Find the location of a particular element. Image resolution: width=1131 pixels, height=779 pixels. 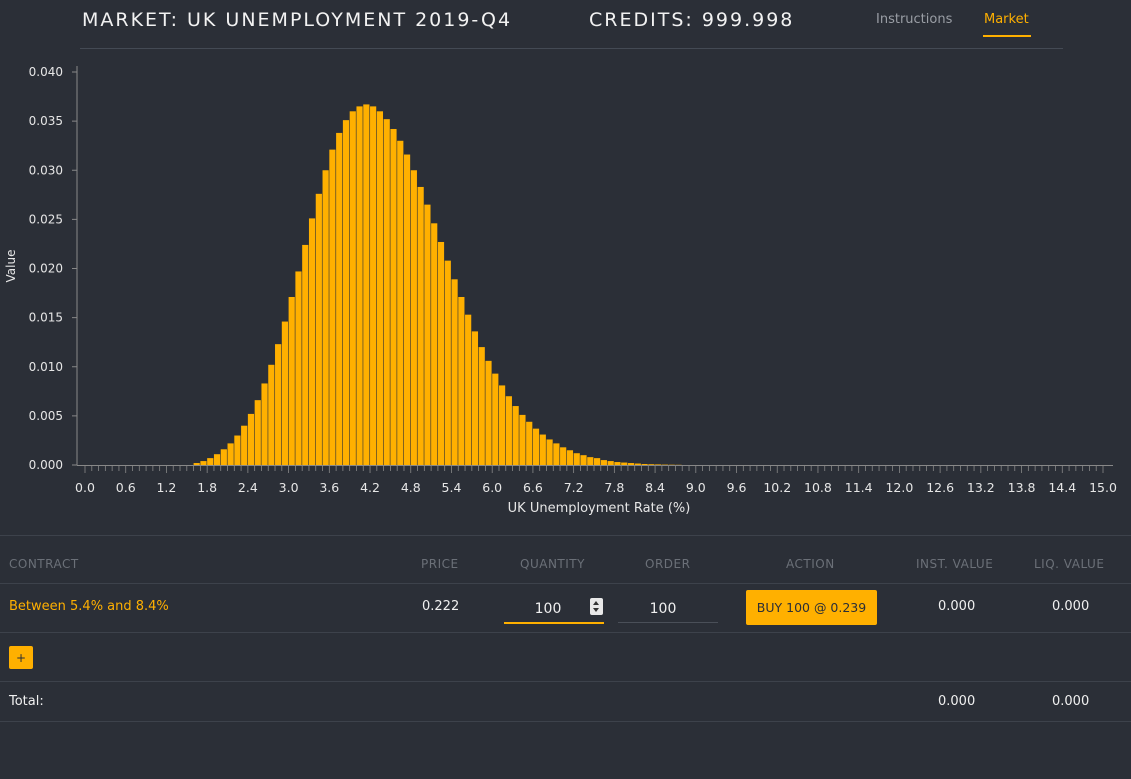

header-quantity: QUANTITY is located at coordinates (552, 564).